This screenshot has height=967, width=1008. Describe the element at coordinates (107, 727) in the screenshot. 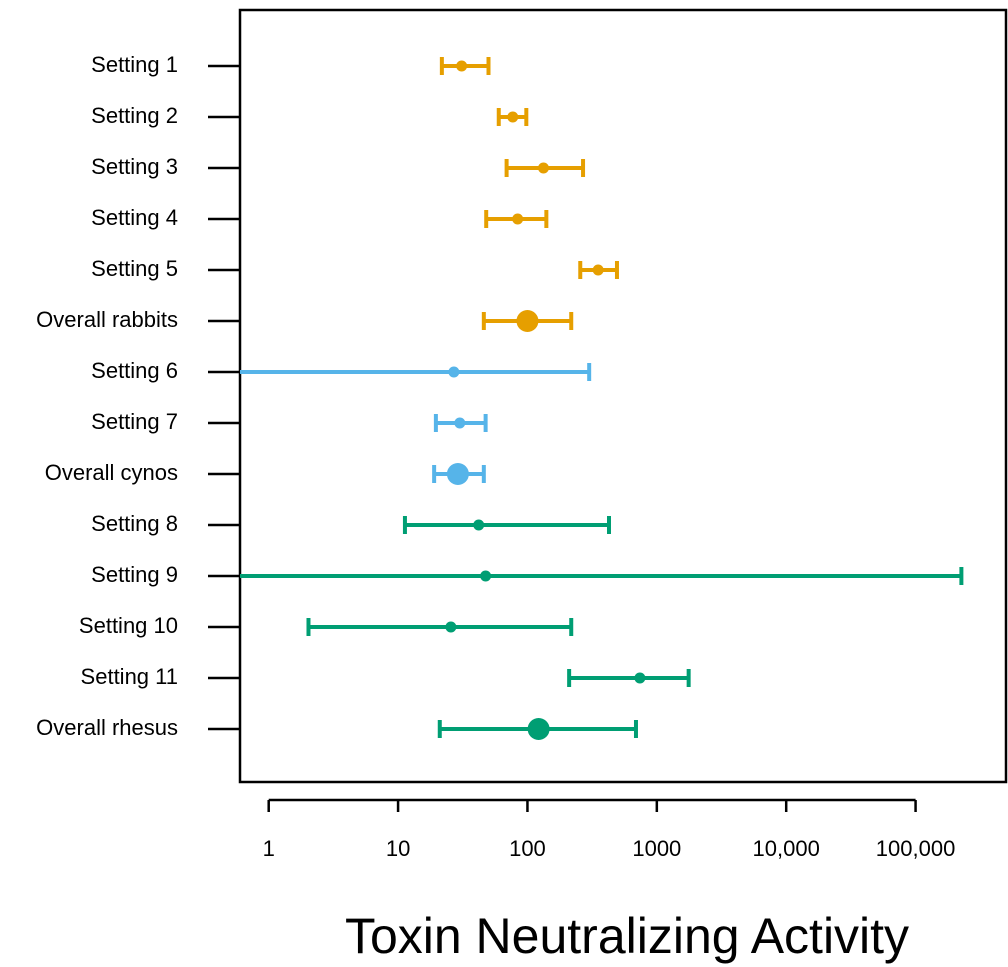

I see `y-tick-label: Overall rhesus` at that location.